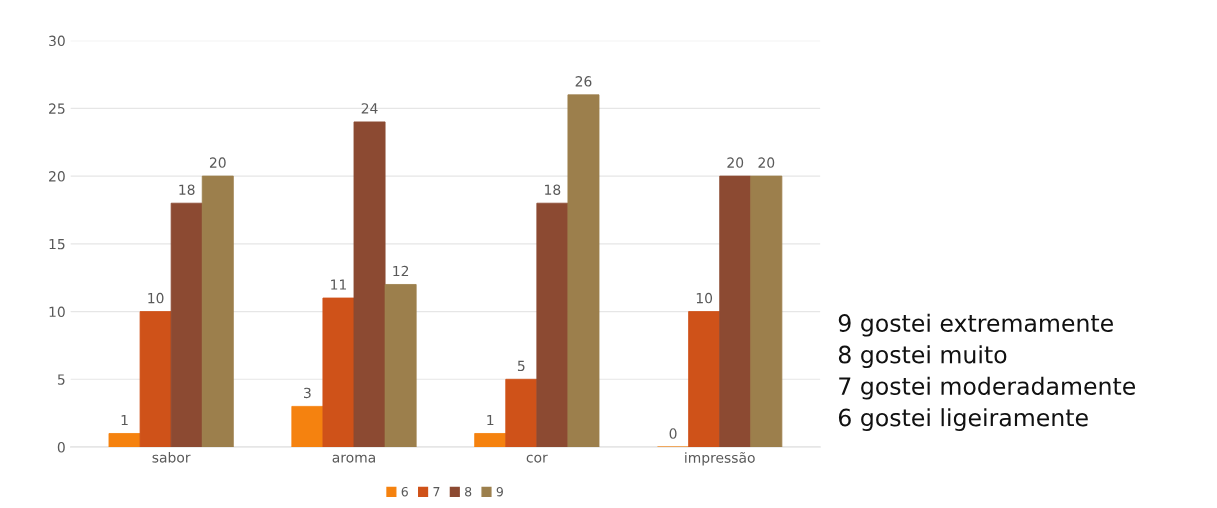 This screenshot has width=1217, height=508. Describe the element at coordinates (57, 312) in the screenshot. I see `y-tick-label: 10` at that location.